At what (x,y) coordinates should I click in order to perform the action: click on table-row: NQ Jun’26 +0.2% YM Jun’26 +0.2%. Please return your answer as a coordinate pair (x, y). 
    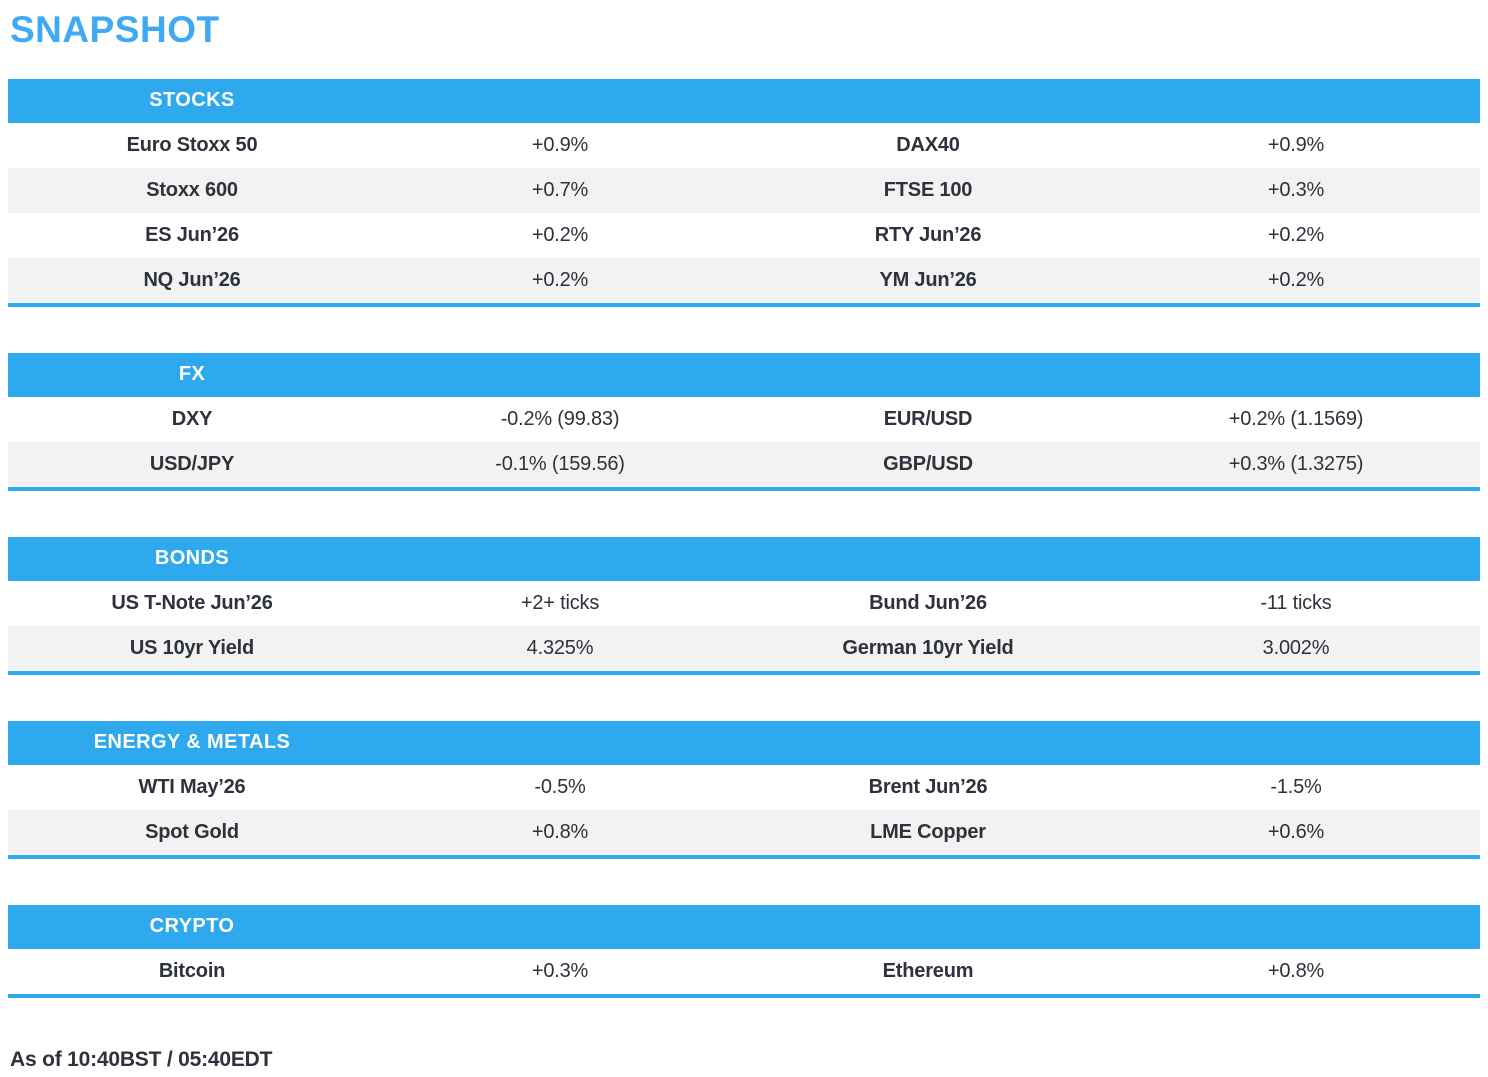
    Looking at the image, I should click on (744, 280).